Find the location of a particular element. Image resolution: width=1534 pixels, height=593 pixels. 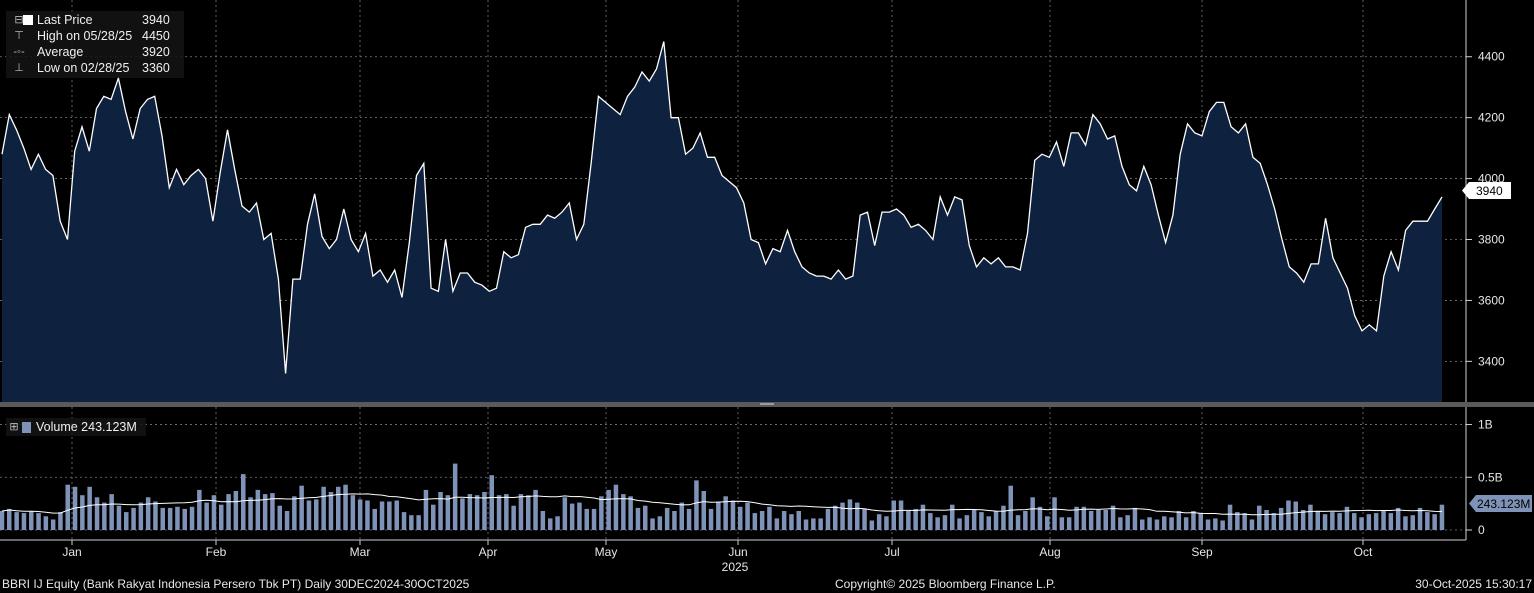

x-tick-label: Feb is located at coordinates (216, 552).